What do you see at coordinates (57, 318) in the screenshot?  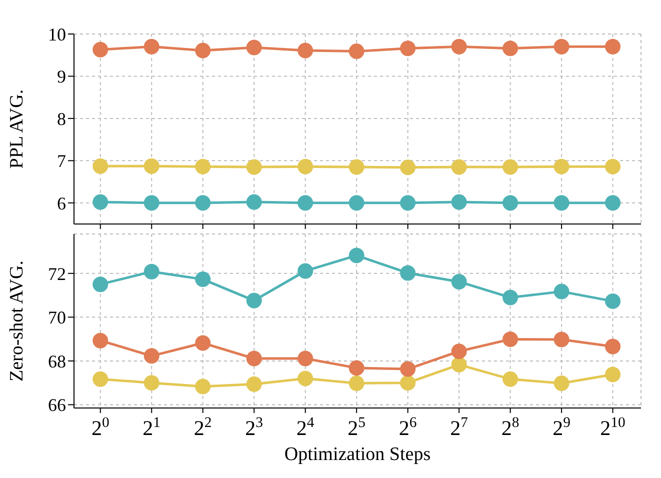 I see `y-tick-label: 70` at bounding box center [57, 318].